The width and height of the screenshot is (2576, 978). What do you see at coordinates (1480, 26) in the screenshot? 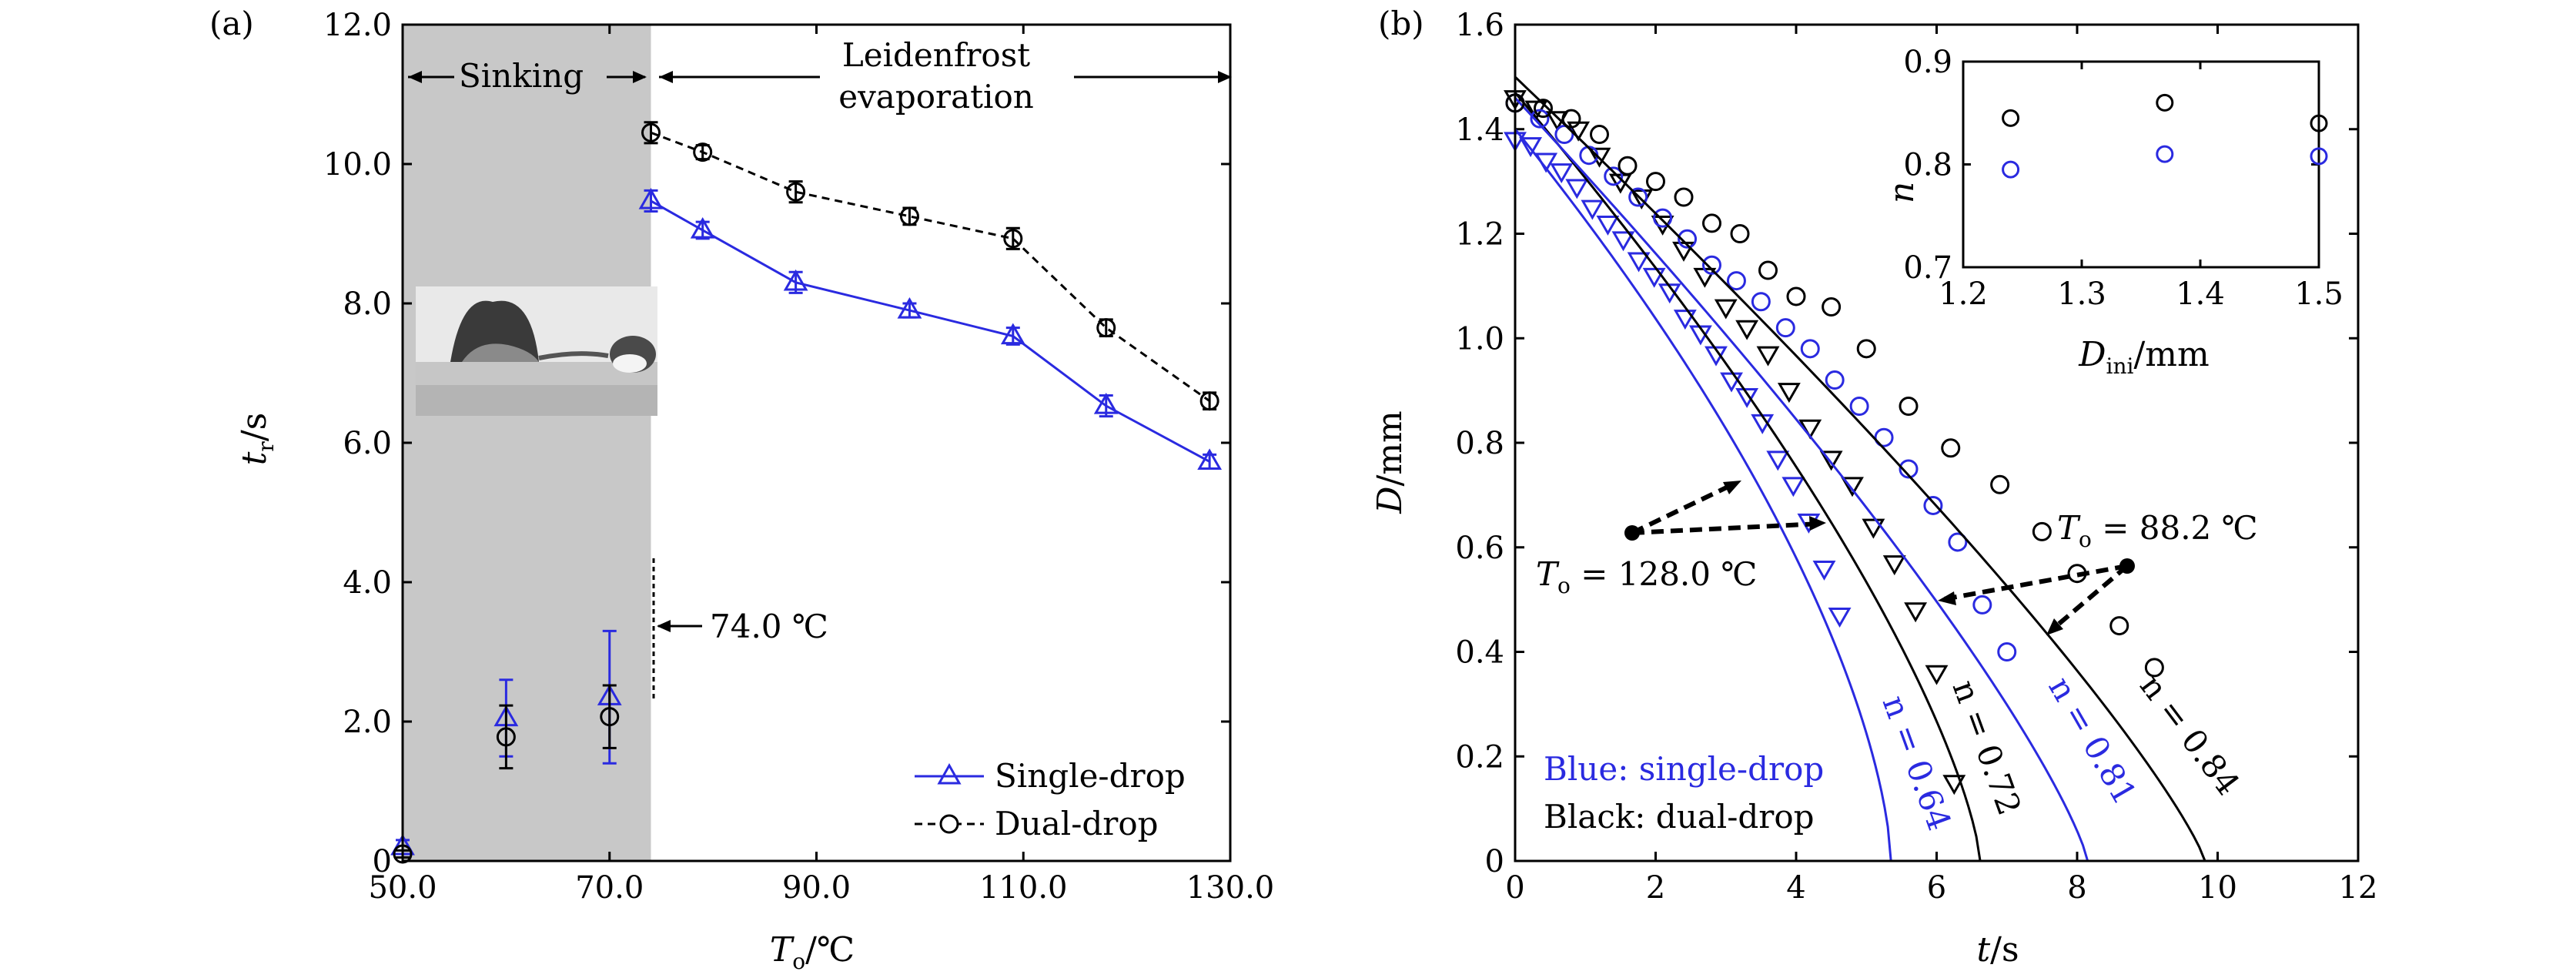
I see `y-tick-label: 1.6` at bounding box center [1480, 26].